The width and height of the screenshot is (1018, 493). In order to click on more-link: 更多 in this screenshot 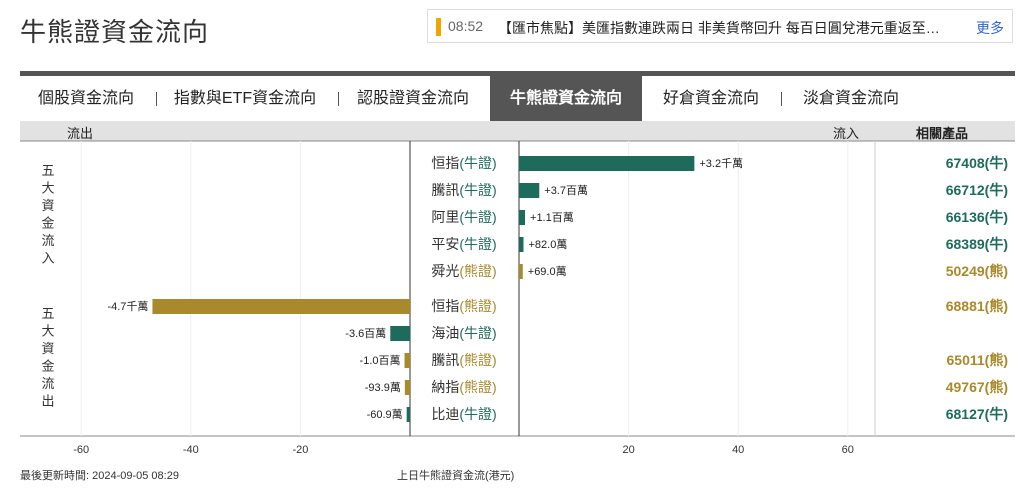, I will do `click(990, 28)`.